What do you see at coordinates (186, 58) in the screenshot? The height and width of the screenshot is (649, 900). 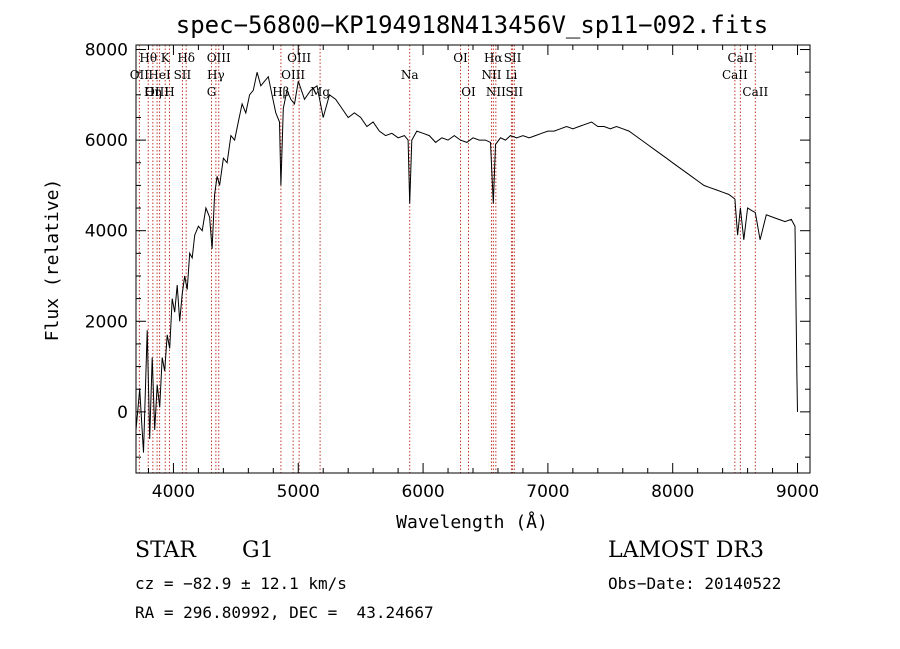 I see `spectral-line-label: Hδ` at bounding box center [186, 58].